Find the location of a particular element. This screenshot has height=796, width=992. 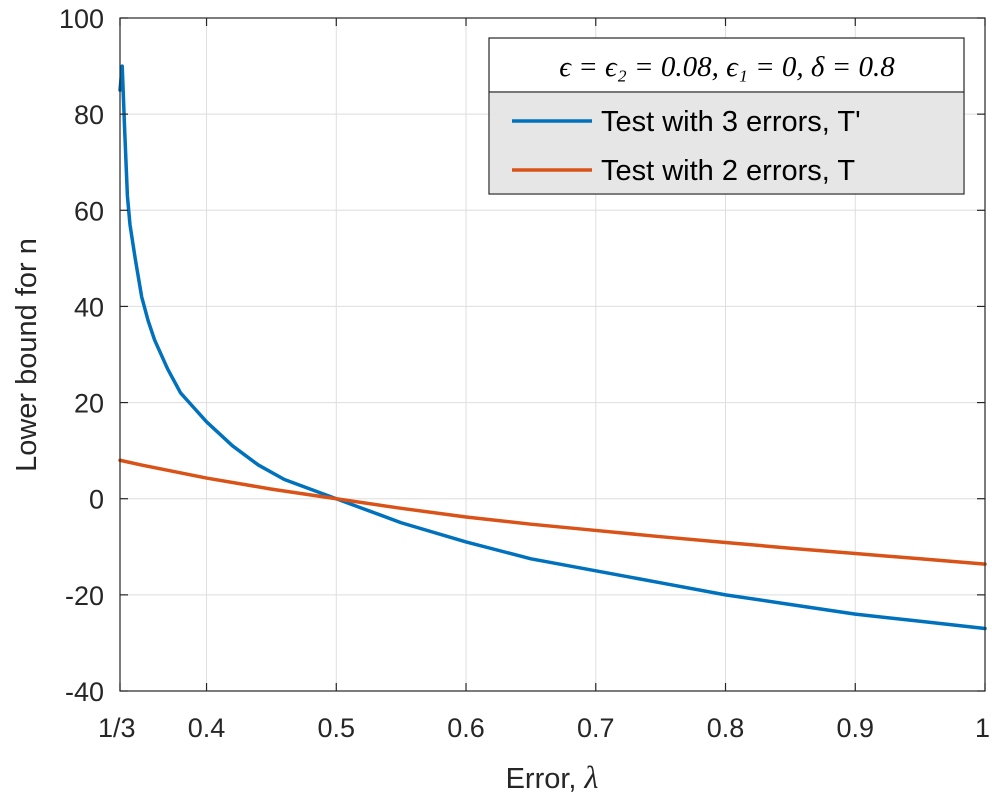

y-tick-label: 80 is located at coordinates (89, 115).